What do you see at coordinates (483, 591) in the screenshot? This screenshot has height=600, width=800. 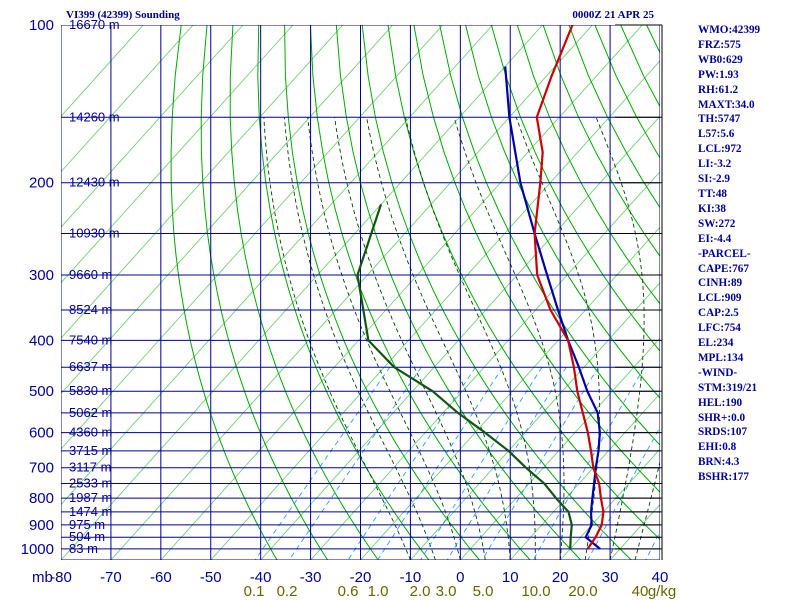 I see `mixing-ratio-label: 5.0` at bounding box center [483, 591].